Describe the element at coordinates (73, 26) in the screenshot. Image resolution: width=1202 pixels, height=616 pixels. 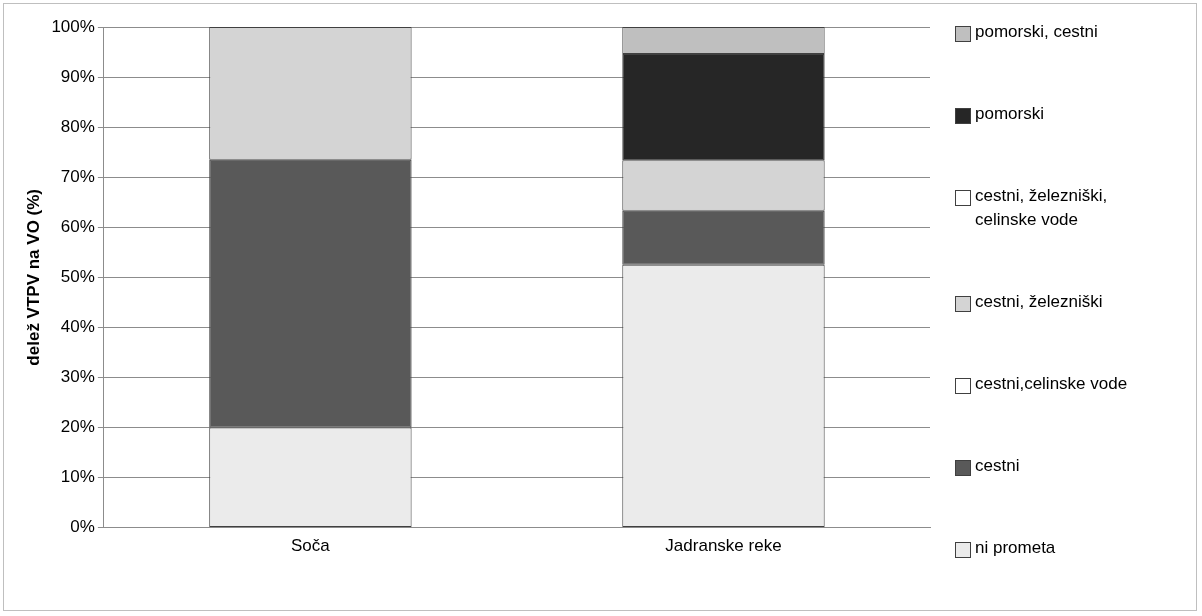
I see `y-tick-label: 100%` at that location.